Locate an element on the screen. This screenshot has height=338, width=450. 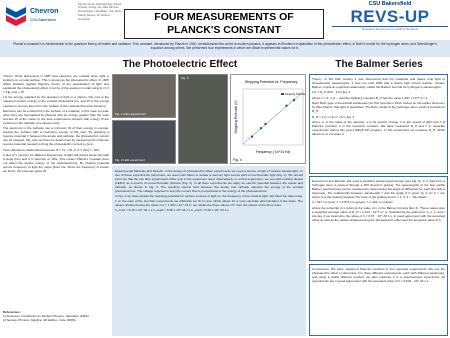
fig2-photo: Fig. 2 LED experiment is located at coordinates (144, 142).